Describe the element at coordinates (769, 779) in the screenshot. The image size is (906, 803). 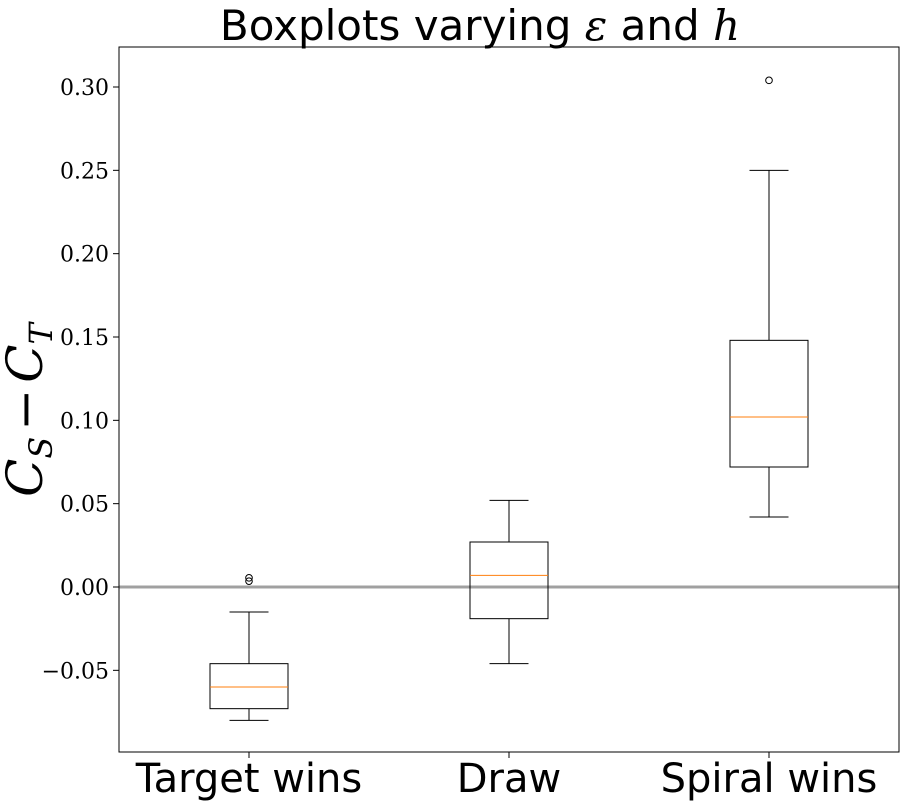
I see `x-tick-label: Spiral wins` at that location.